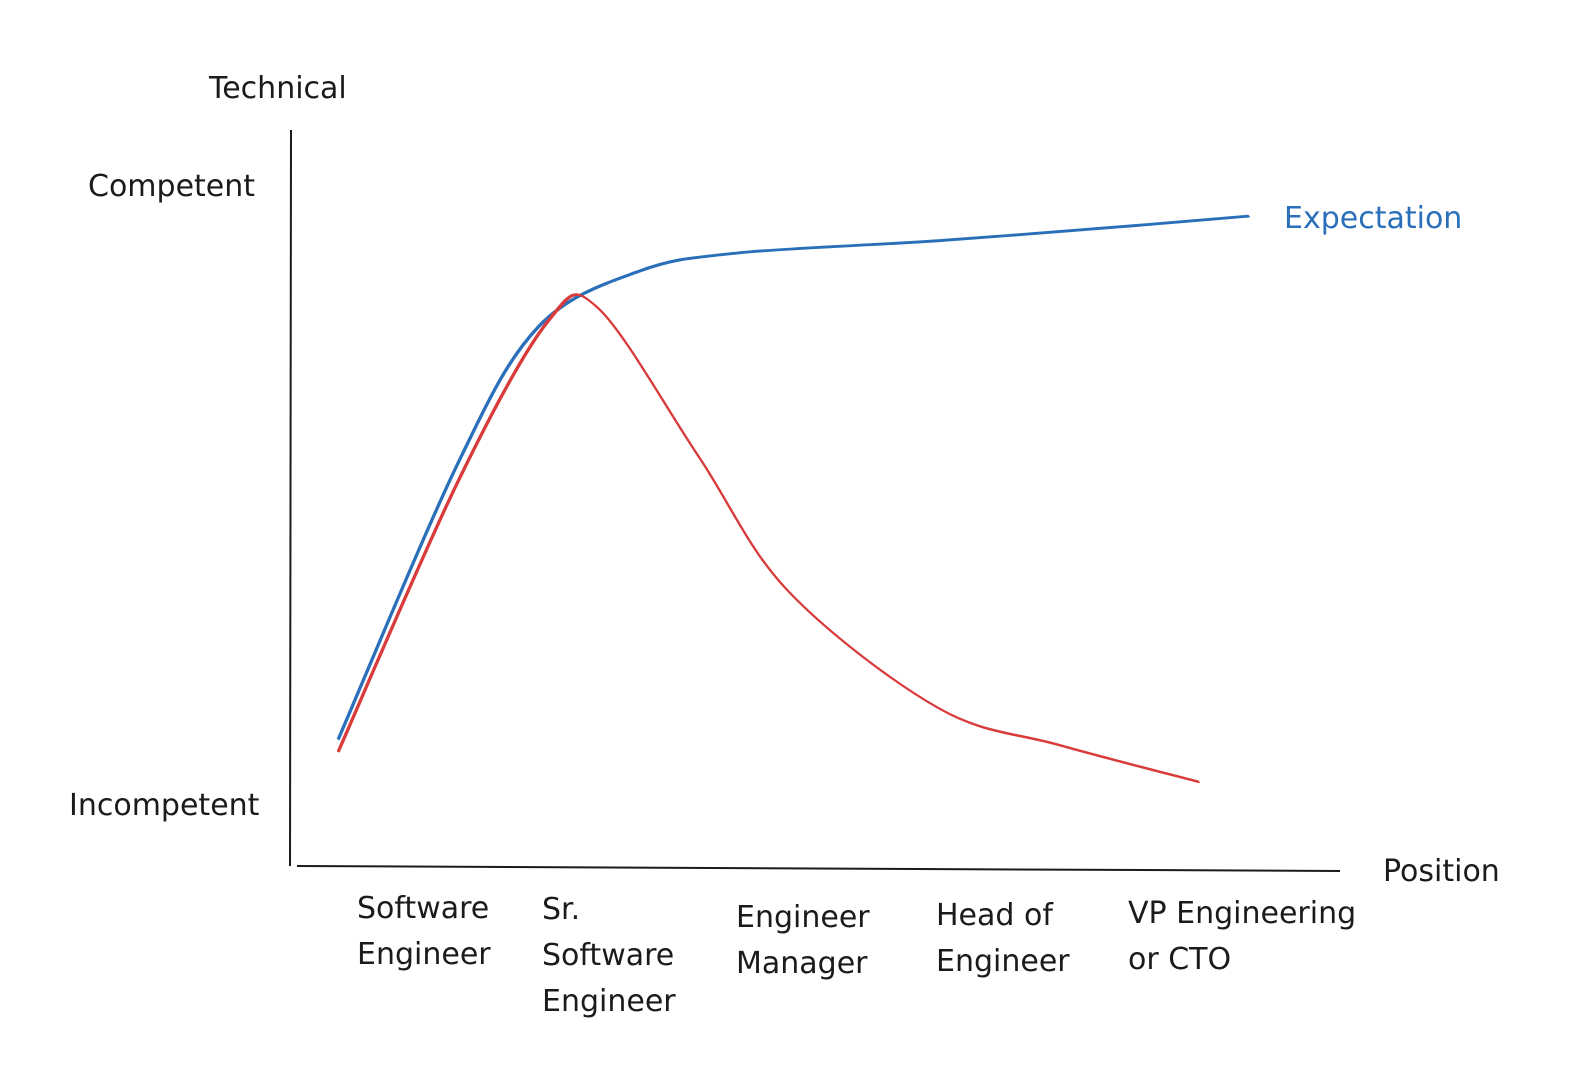  Describe the element at coordinates (290, 498) in the screenshot. I see `y-axis` at that location.